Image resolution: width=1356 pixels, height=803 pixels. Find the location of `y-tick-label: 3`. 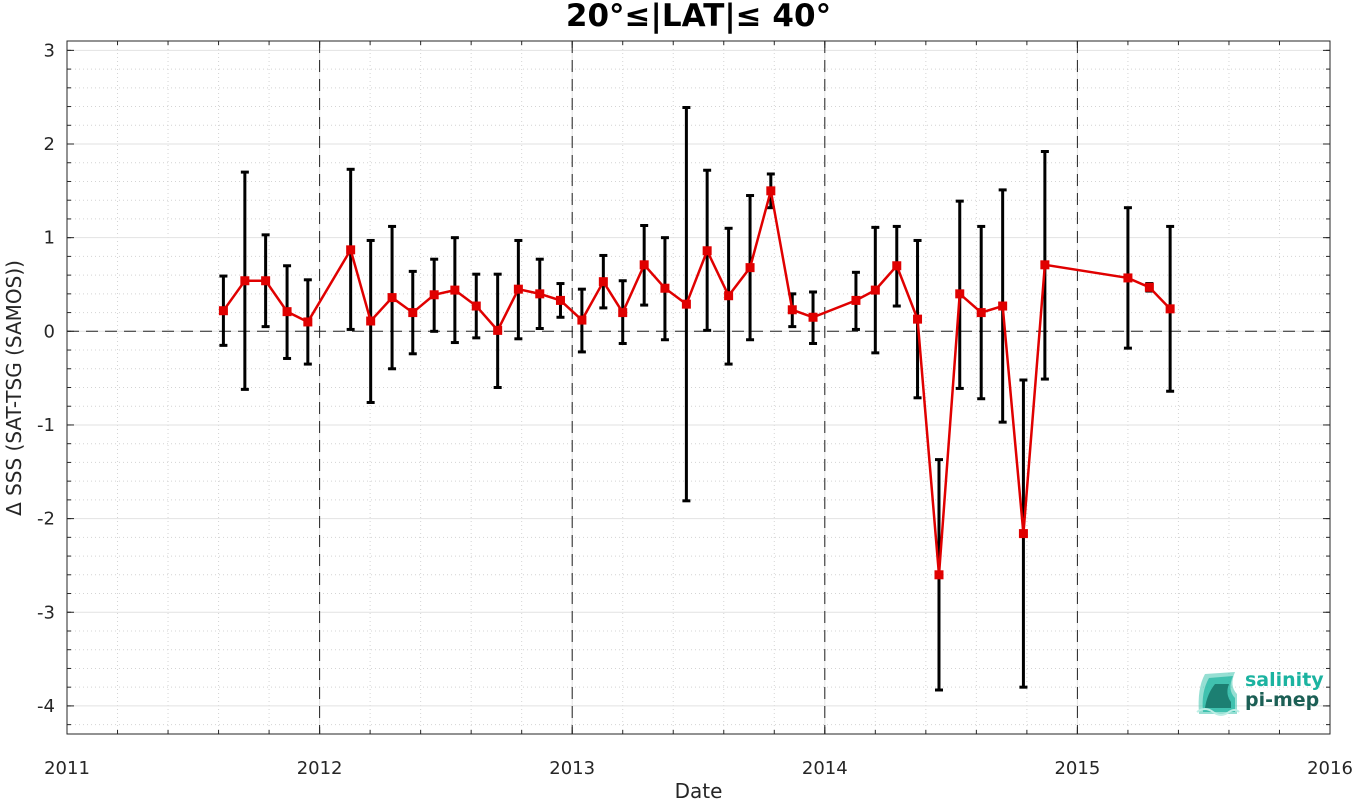

y-tick-label: 3 is located at coordinates (49, 50).